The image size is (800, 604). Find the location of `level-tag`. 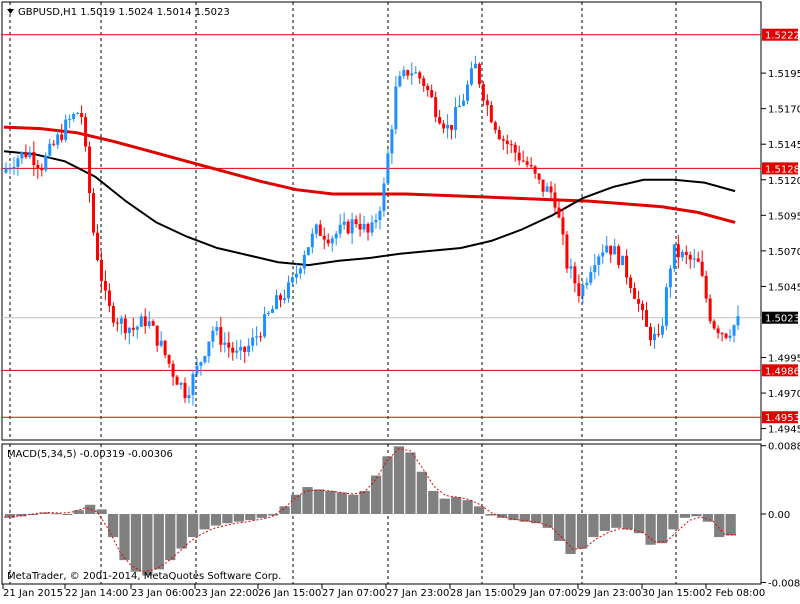

level-tag is located at coordinates (780, 34).